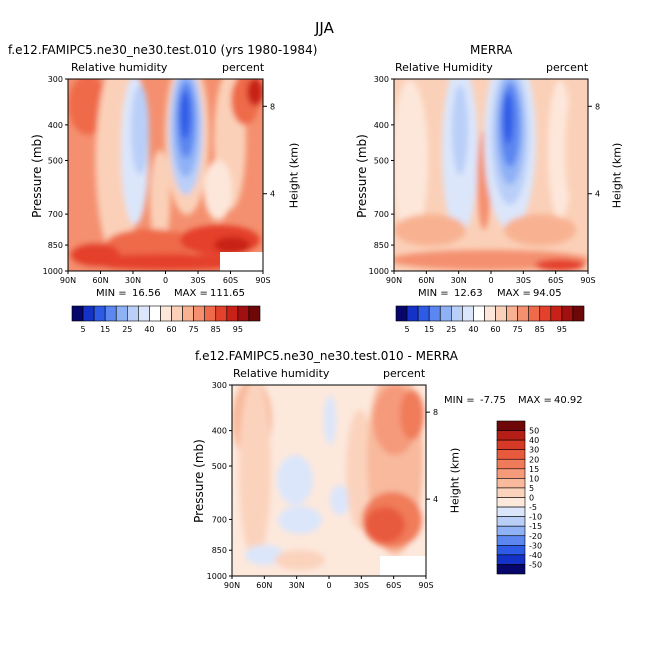  What do you see at coordinates (534, 459) in the screenshot?
I see `colorbar-label: 20` at bounding box center [534, 459].